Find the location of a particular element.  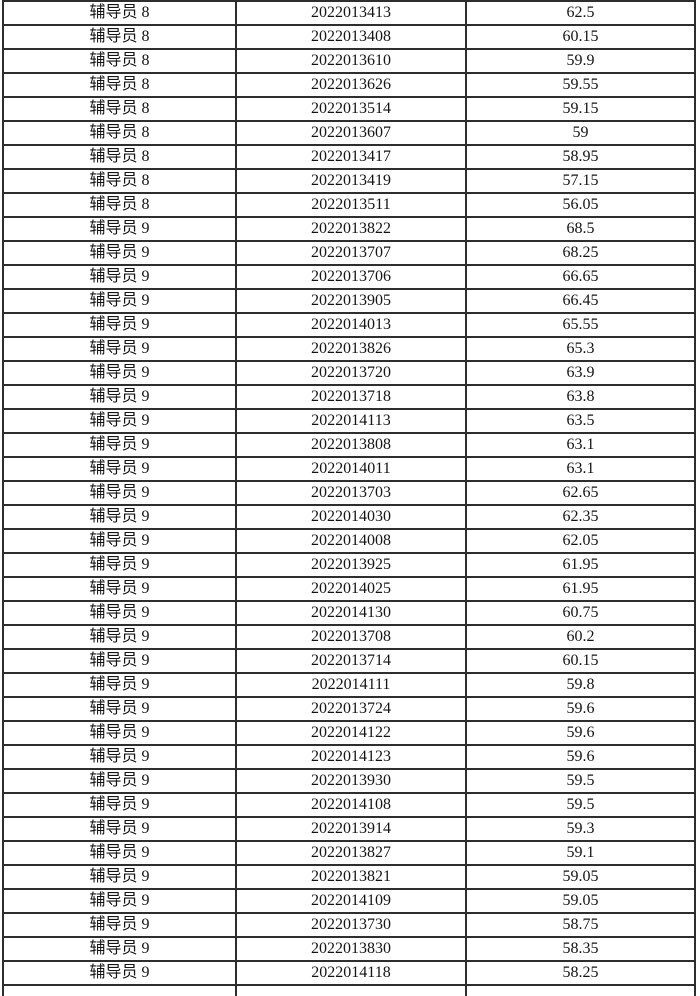

candidate-id-cell: 2022013707 is located at coordinates (351, 253).